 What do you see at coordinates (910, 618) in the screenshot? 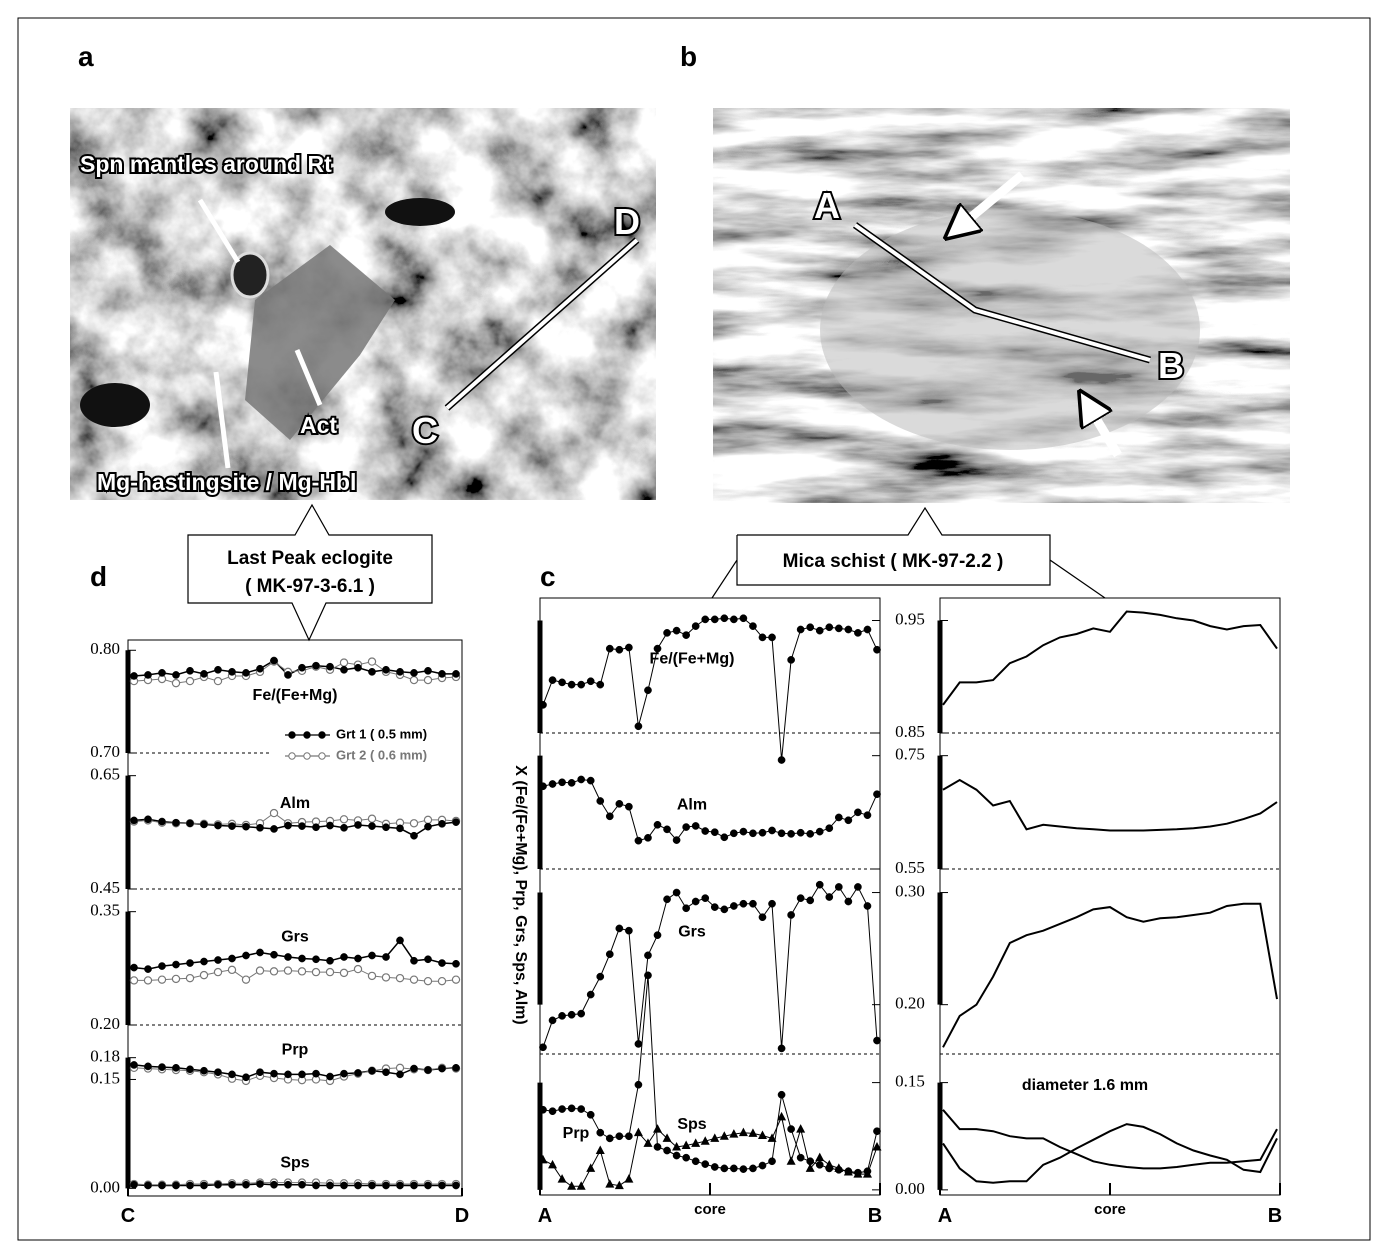
I see `y-tick-label: 0.95` at bounding box center [910, 618].